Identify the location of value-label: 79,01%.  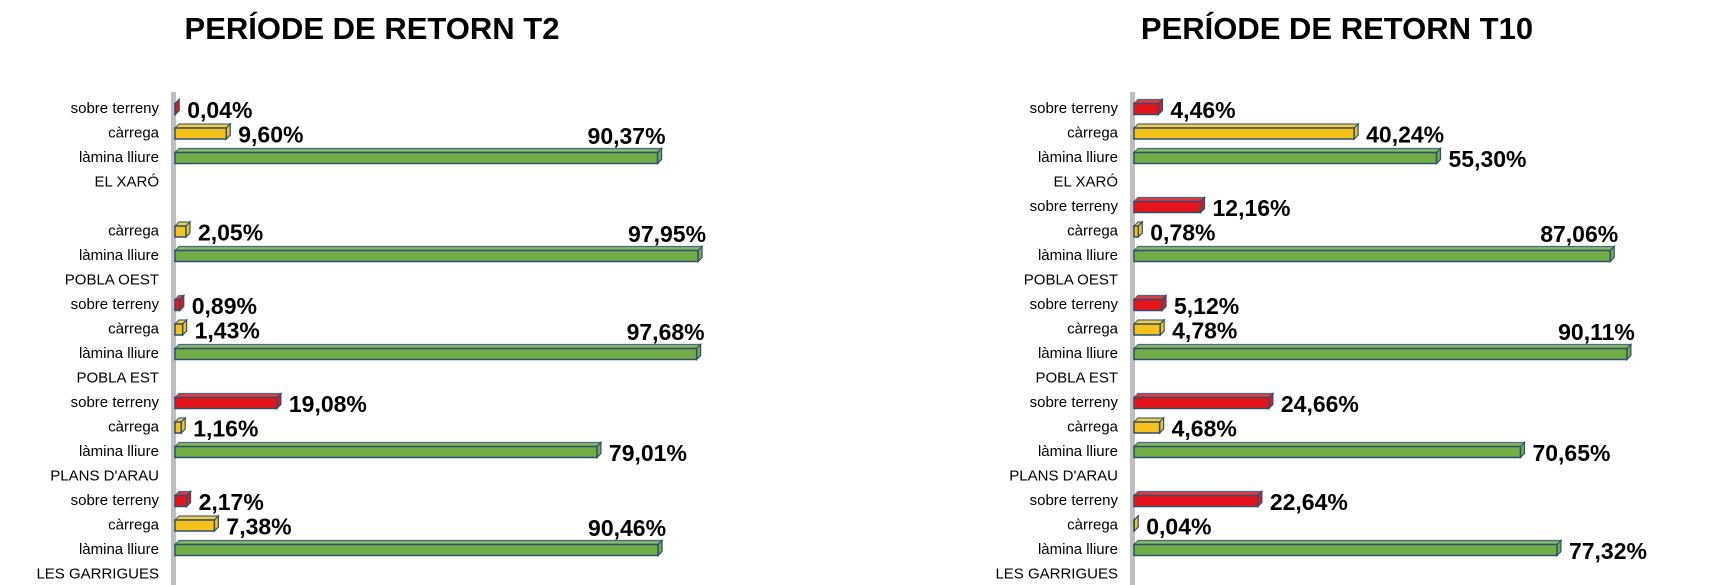
(648, 453).